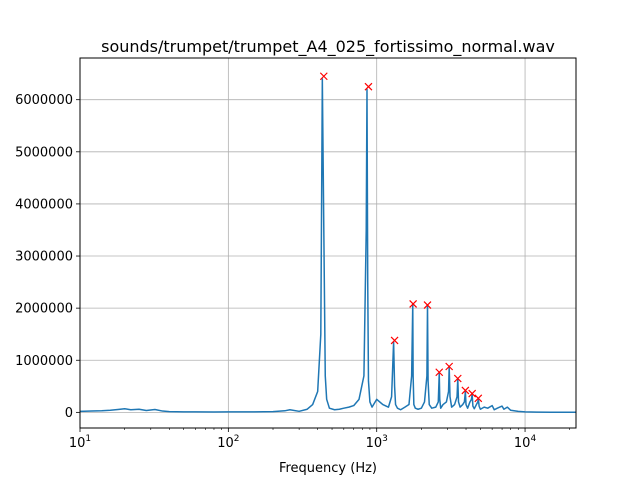 The image size is (640, 480). What do you see at coordinates (88, 439) in the screenshot?
I see `x-tick-exponent: 1` at bounding box center [88, 439].